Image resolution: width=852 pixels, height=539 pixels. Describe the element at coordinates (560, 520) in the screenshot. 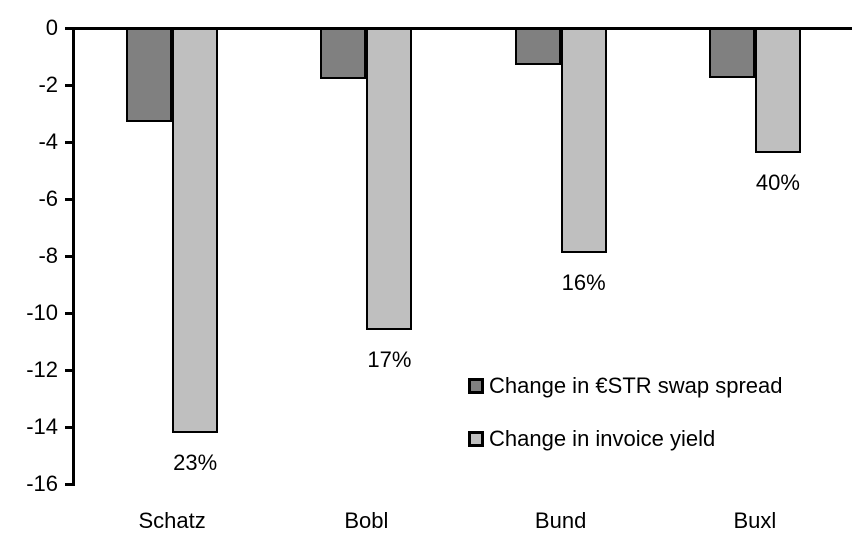

I see `x-category-label-bund: Bund` at that location.